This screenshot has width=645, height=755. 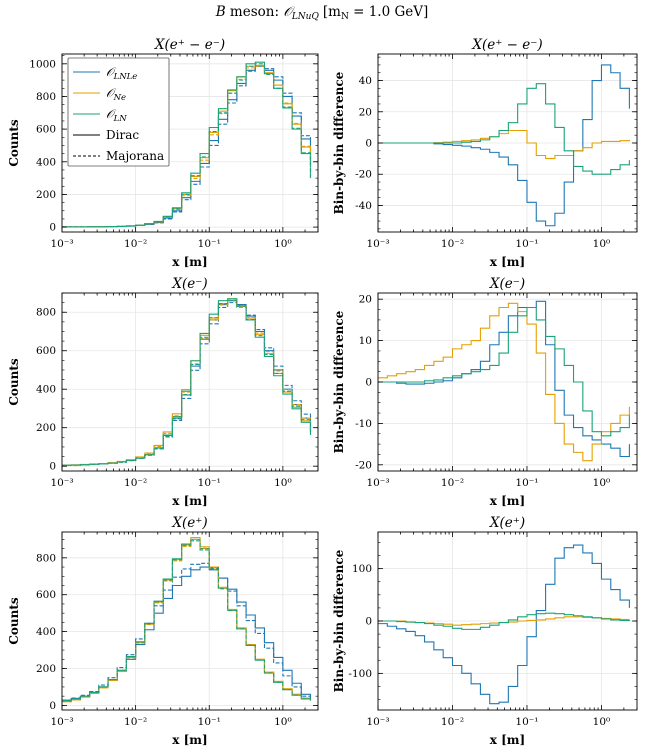 I want to click on legend-box, so click(x=118, y=112).